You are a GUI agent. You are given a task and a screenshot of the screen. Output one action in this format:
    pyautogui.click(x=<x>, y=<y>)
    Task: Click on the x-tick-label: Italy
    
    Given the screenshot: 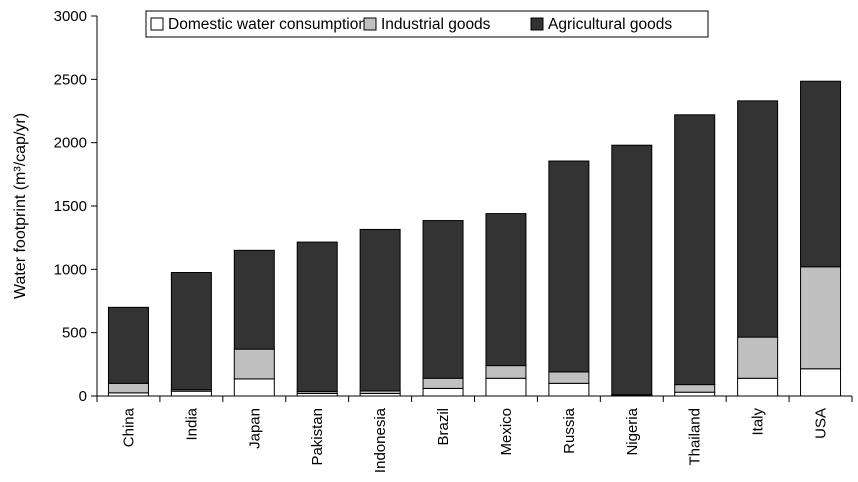 What is the action you would take?
    pyautogui.click(x=758, y=422)
    